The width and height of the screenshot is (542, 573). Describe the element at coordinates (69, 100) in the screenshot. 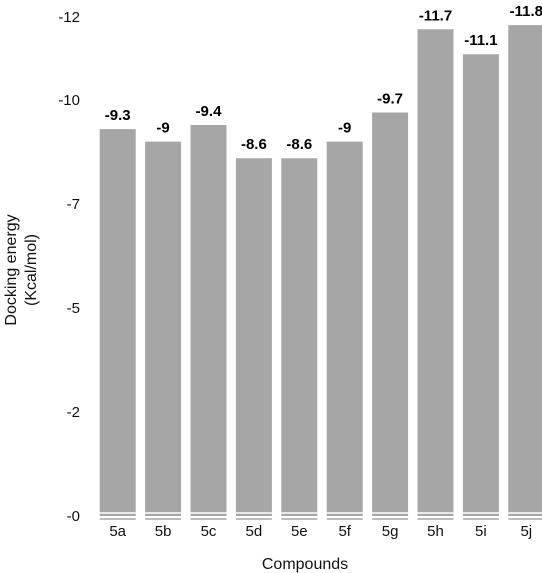

I see `y-tick-label: -10` at that location.